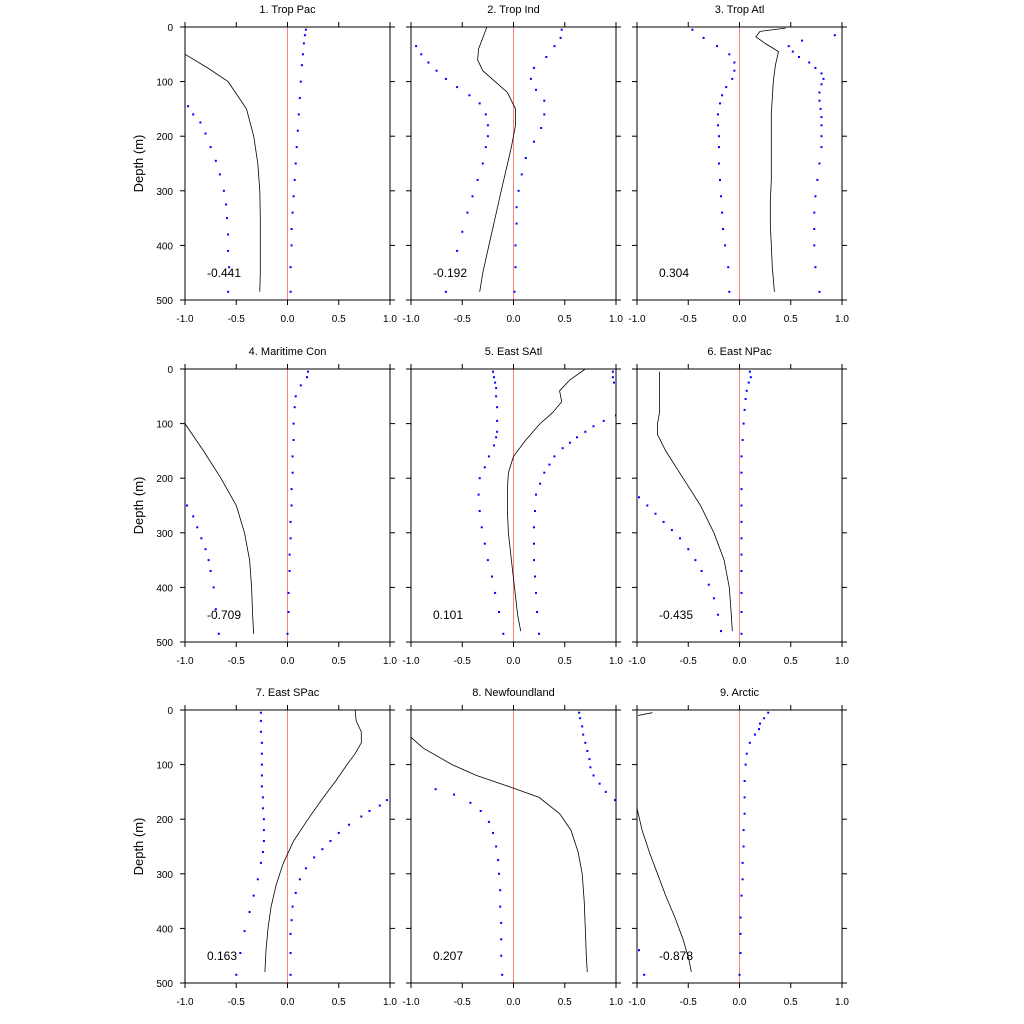 The image size is (1024, 1024). What do you see at coordinates (164, 479) in the screenshot?
I see `chart-4-ytick-label-2: 200` at bounding box center [164, 479].